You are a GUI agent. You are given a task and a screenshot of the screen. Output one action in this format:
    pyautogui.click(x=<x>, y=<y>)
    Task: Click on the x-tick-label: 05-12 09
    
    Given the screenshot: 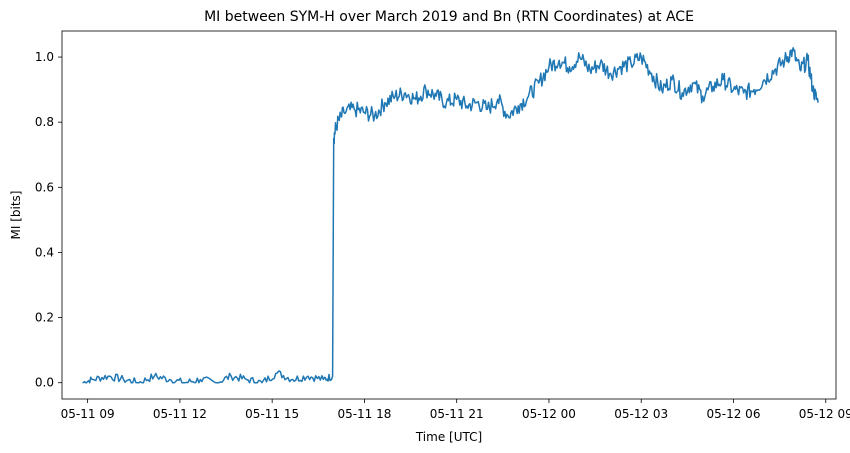 What is the action you would take?
    pyautogui.click(x=824, y=414)
    